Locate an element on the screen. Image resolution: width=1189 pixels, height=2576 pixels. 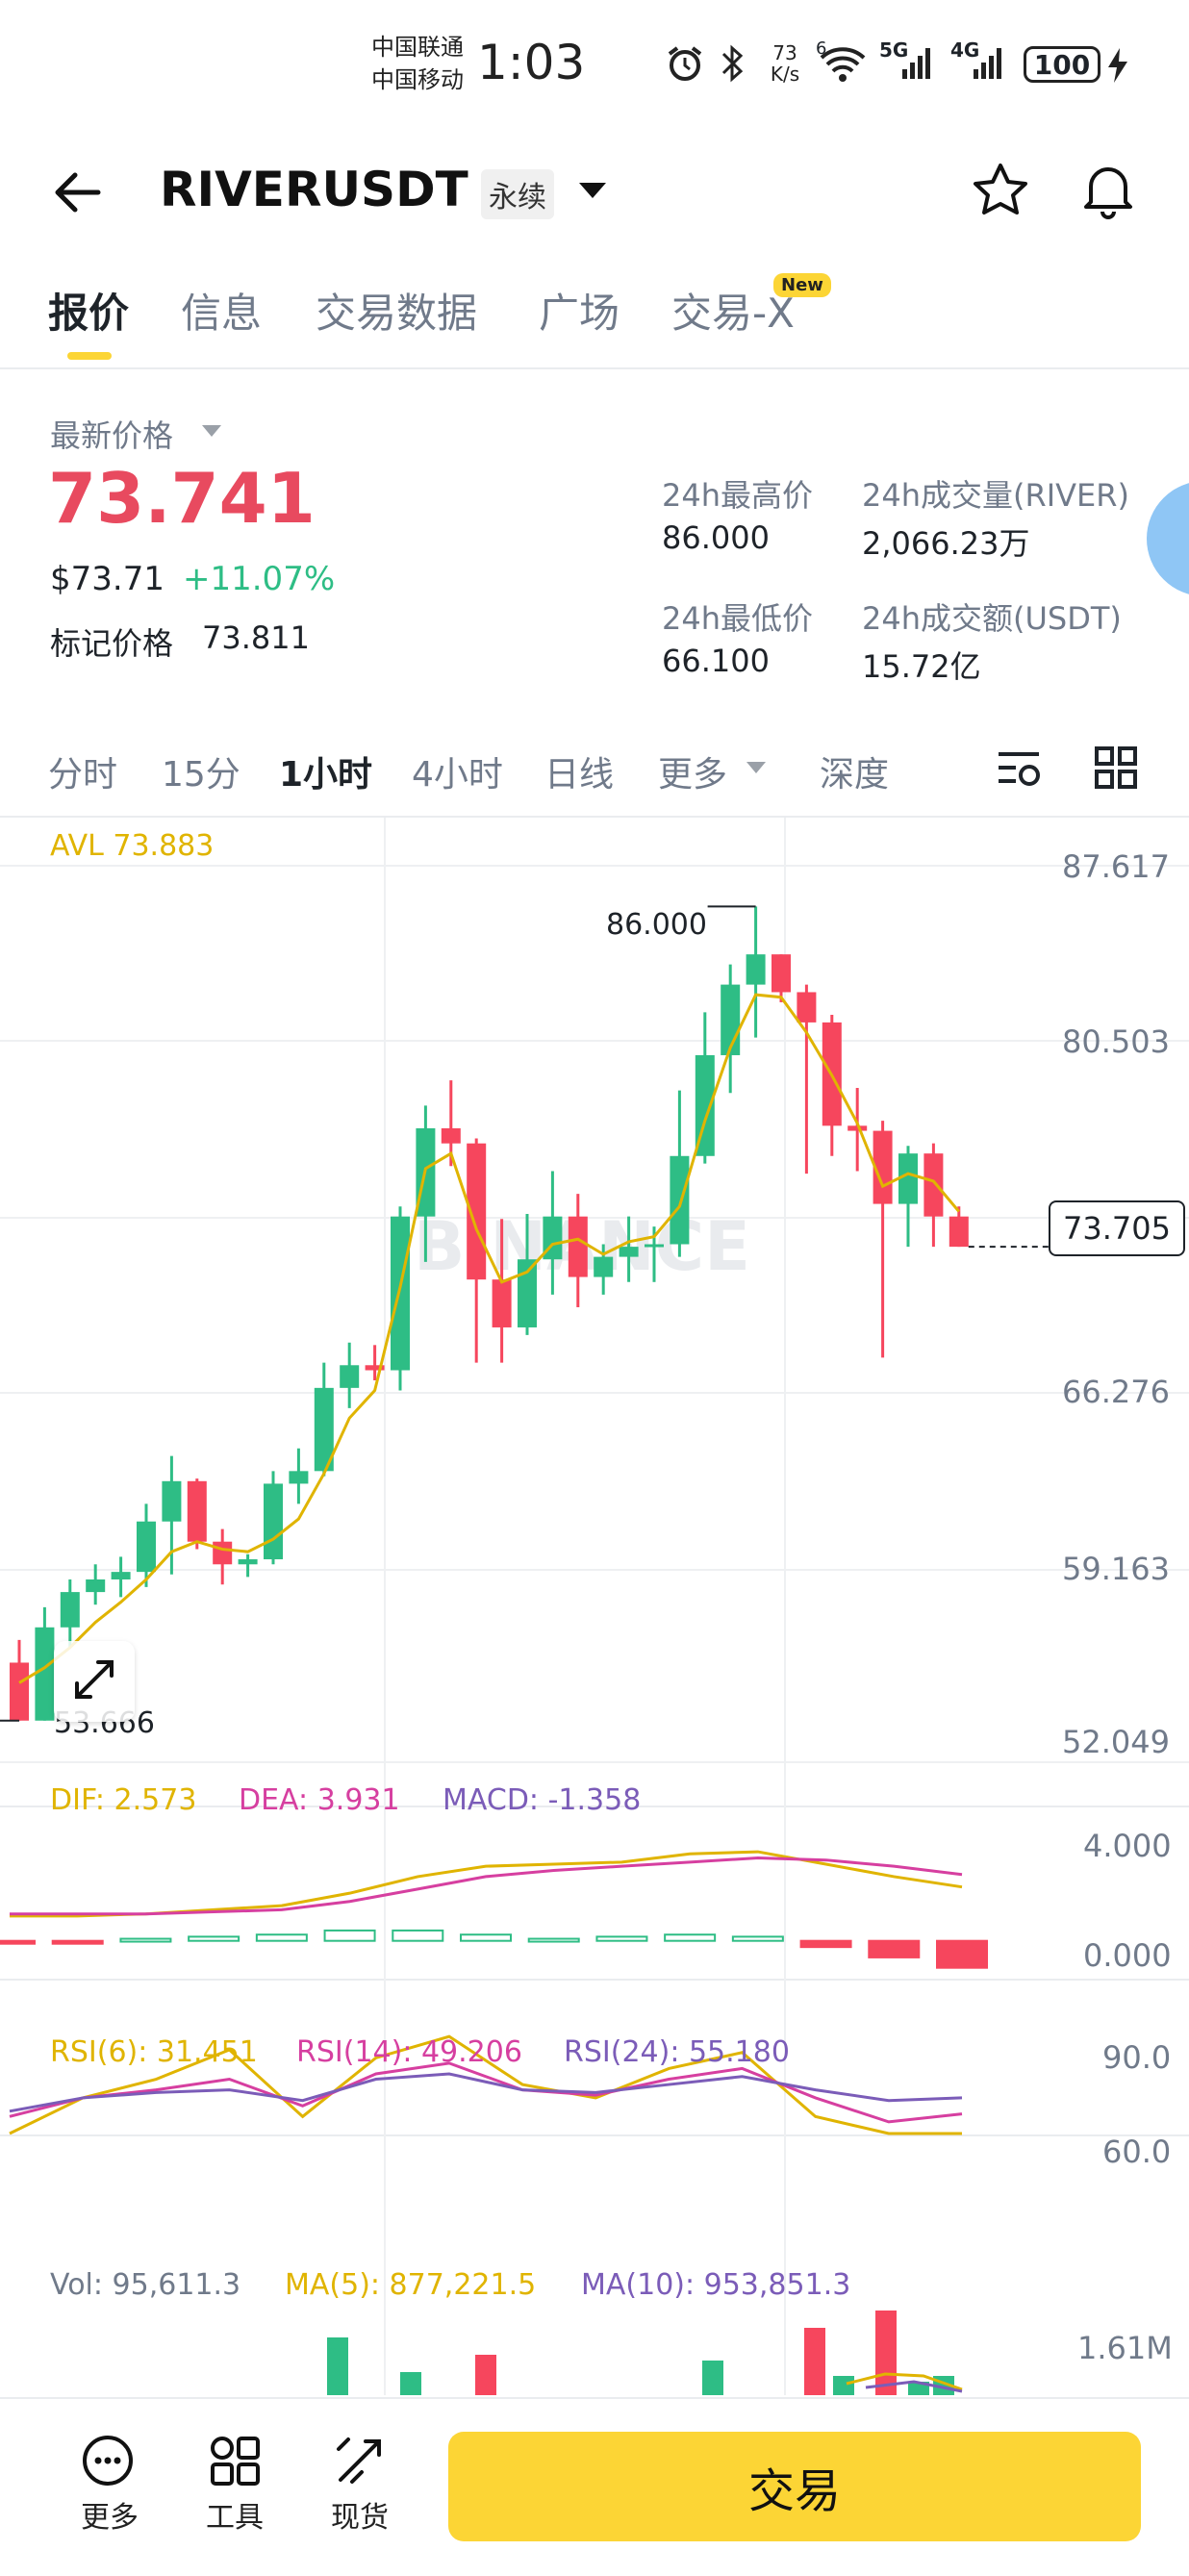
dea-line is located at coordinates (486, 1886).